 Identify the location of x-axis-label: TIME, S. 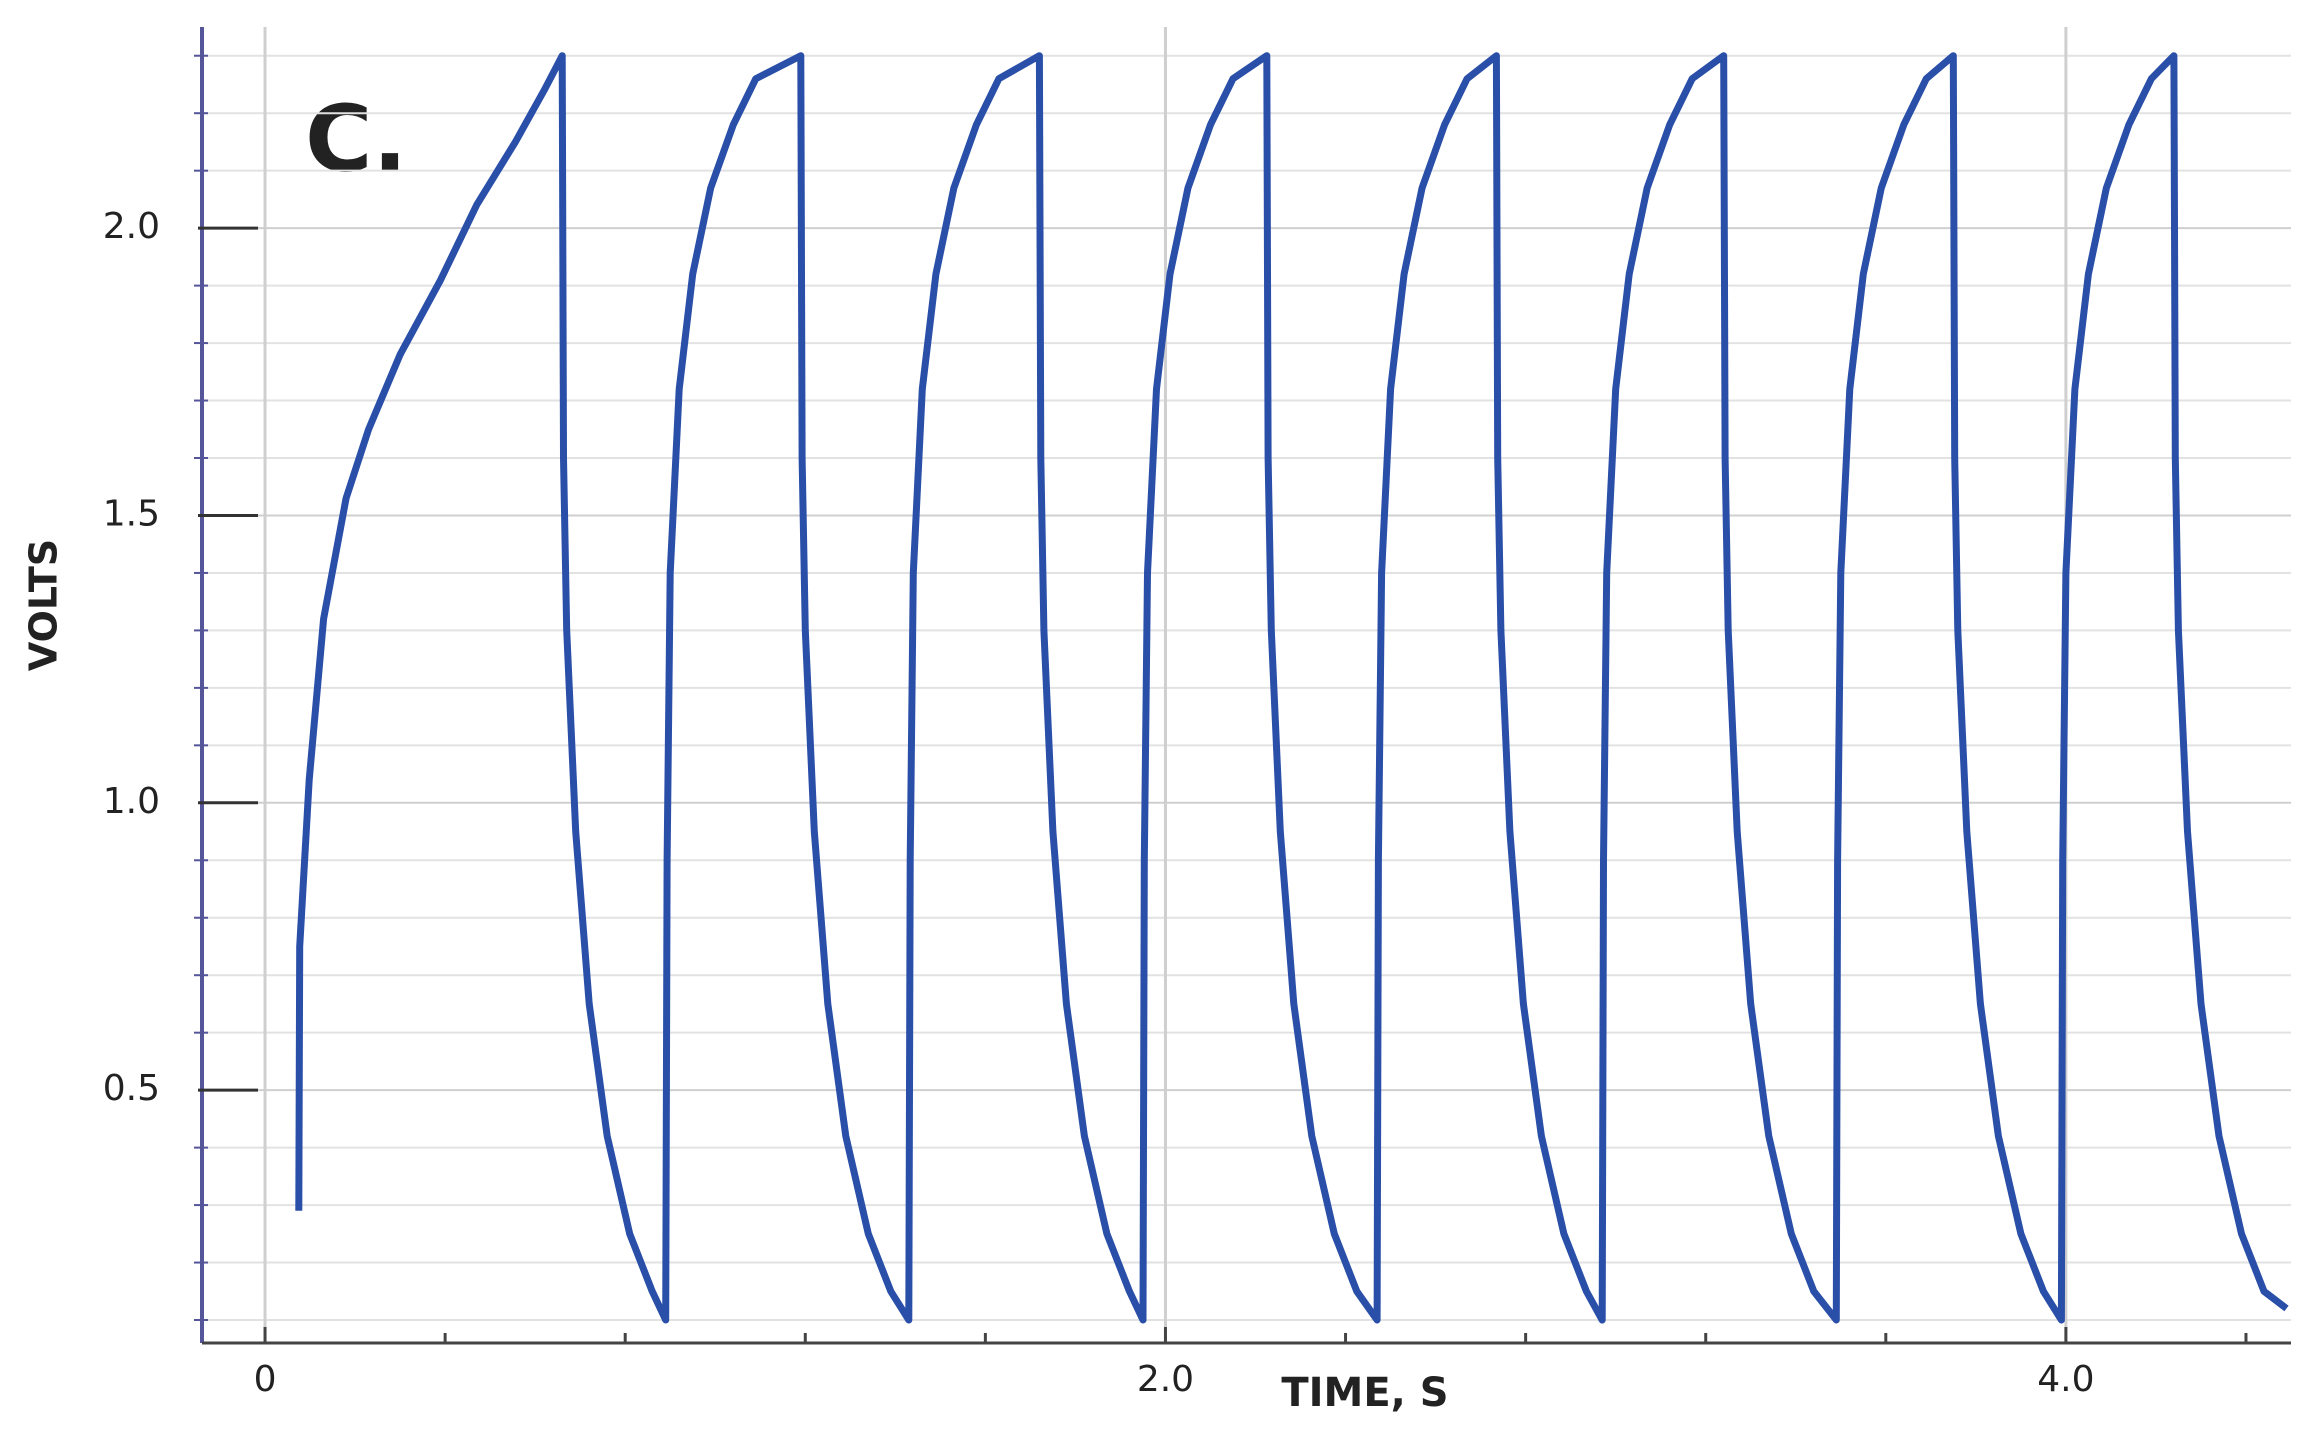
(1364, 1393).